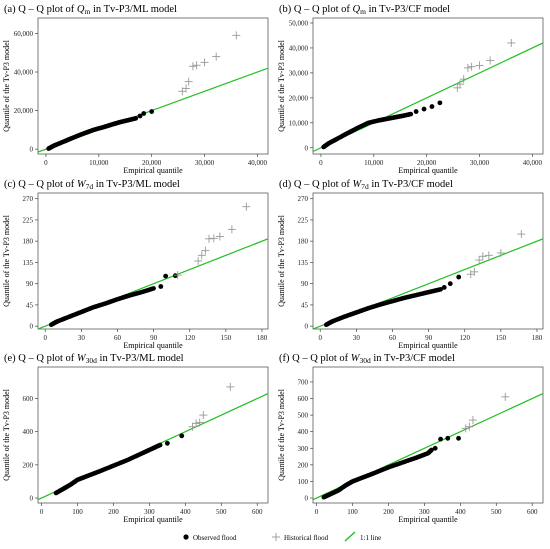  I want to click on panel-title-subscript: 30d, so click(366, 360).